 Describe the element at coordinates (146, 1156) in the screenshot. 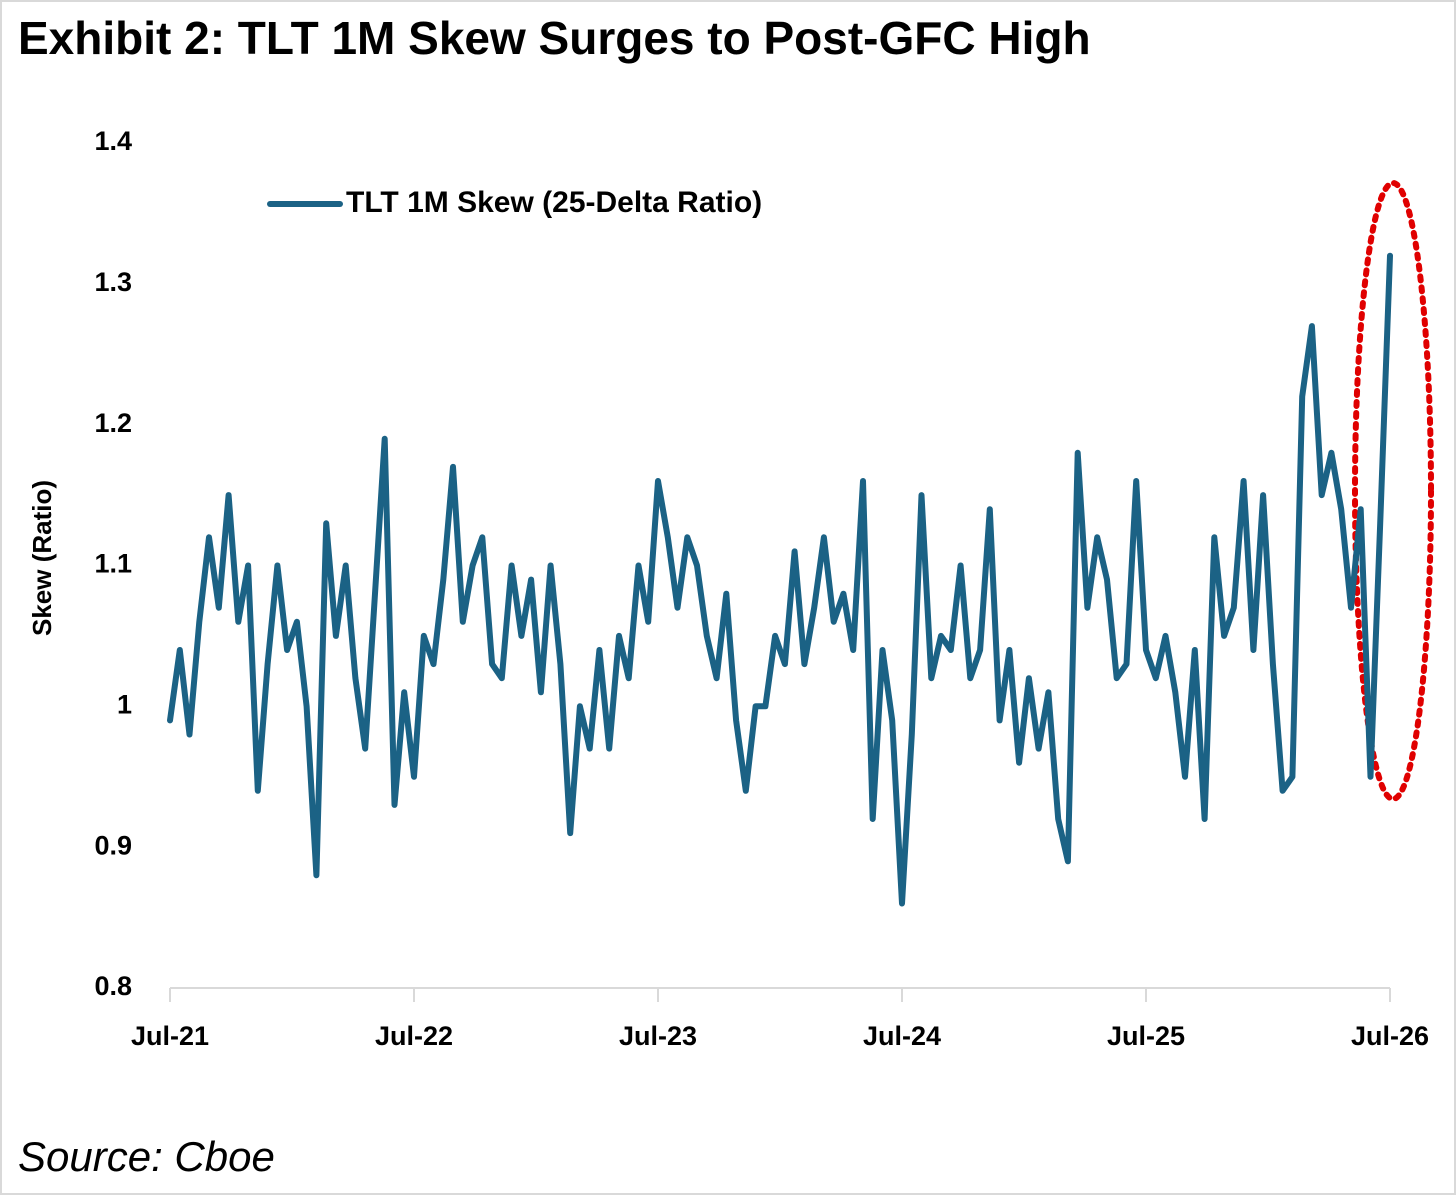

I see `source: Source: Cboe` at that location.